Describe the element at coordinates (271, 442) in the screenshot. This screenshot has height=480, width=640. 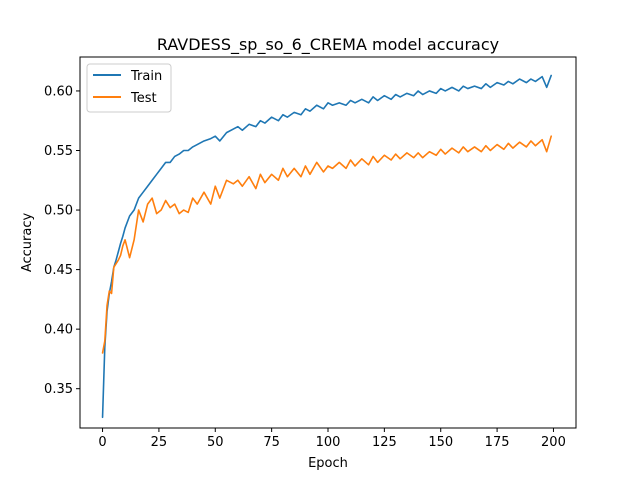
I see `x-tick-label: 75` at that location.